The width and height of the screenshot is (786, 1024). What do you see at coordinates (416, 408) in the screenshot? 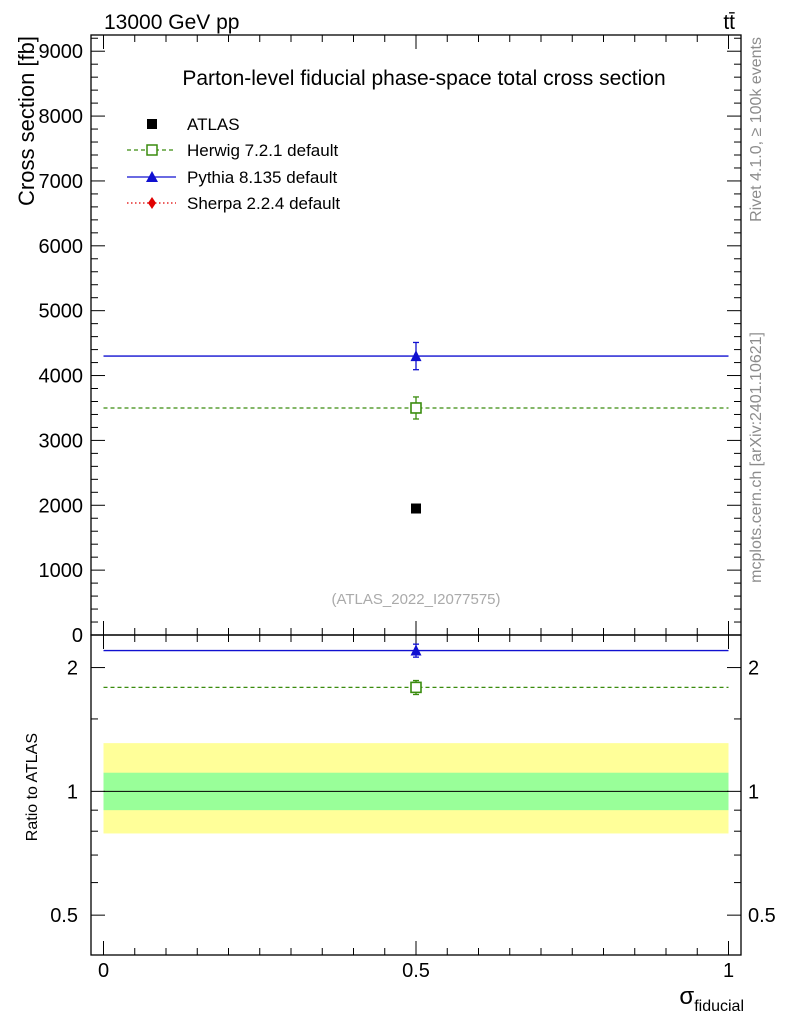
I see `main-point-herwig` at bounding box center [416, 408].